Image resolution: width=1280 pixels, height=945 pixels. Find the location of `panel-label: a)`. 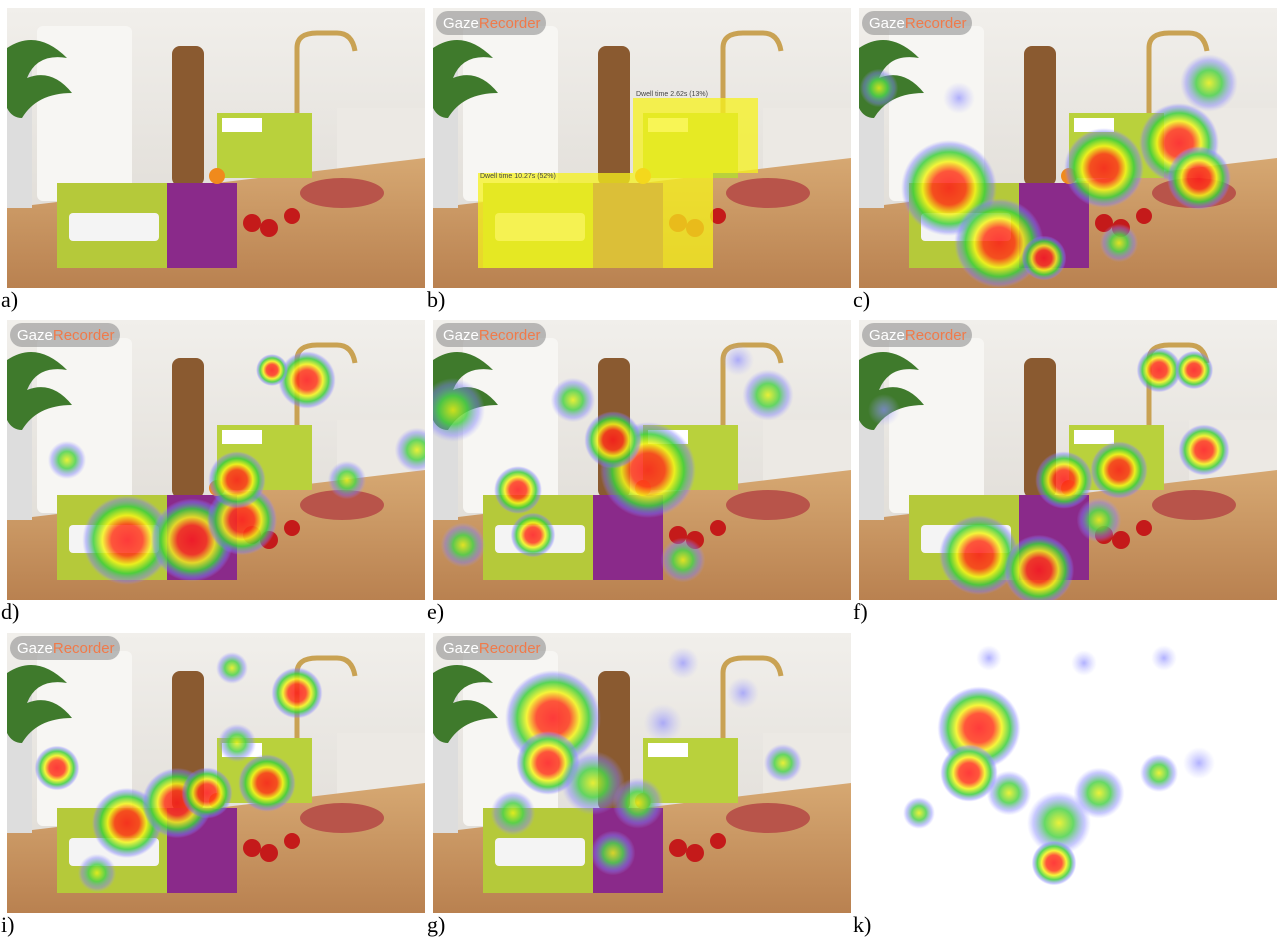

panel-label: a) is located at coordinates (9, 299).